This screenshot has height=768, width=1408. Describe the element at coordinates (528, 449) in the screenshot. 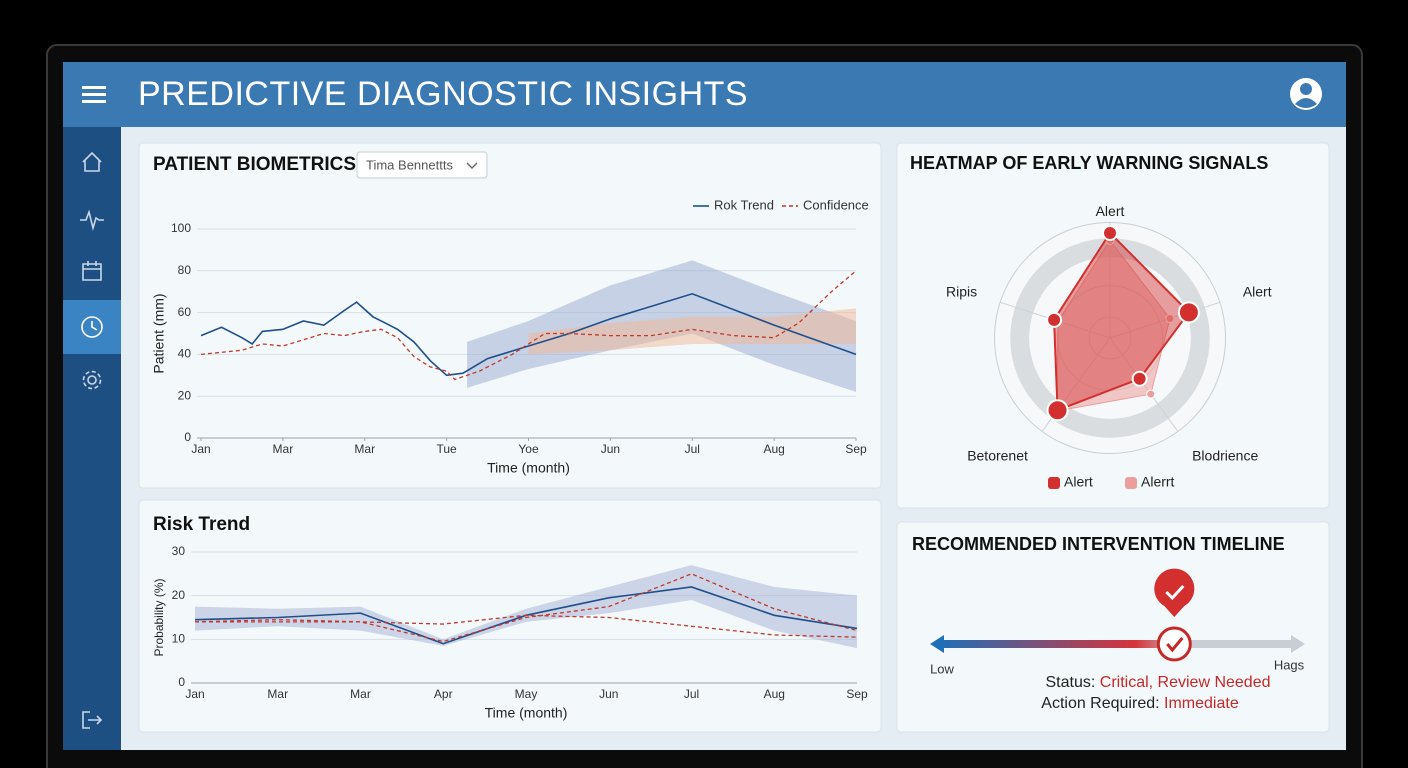

I see `x-tick-label: Yoe` at that location.